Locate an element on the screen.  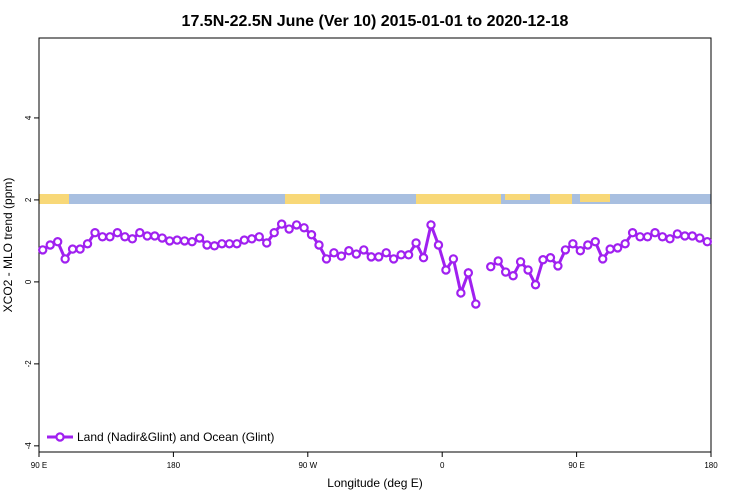
y-tick-label: 4 is located at coordinates (28, 117).